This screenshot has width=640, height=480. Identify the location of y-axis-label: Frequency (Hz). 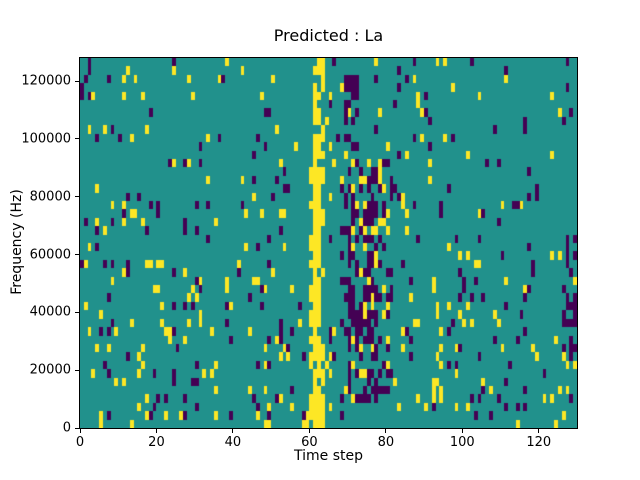
(17, 242).